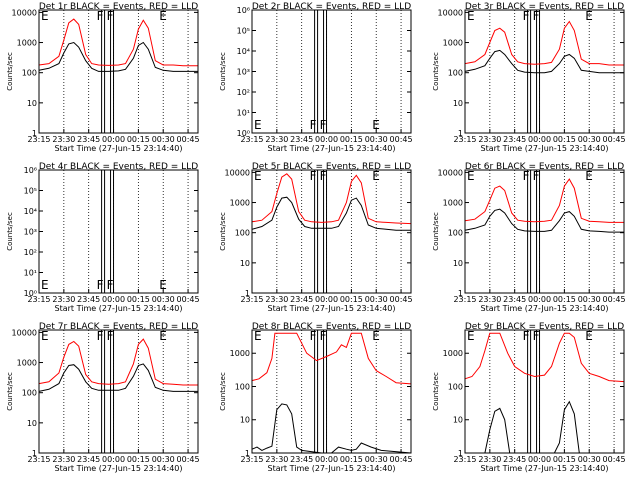 This screenshot has width=640, height=480. Describe the element at coordinates (544, 200) in the screenshot. I see `series-line-lld` at that location.